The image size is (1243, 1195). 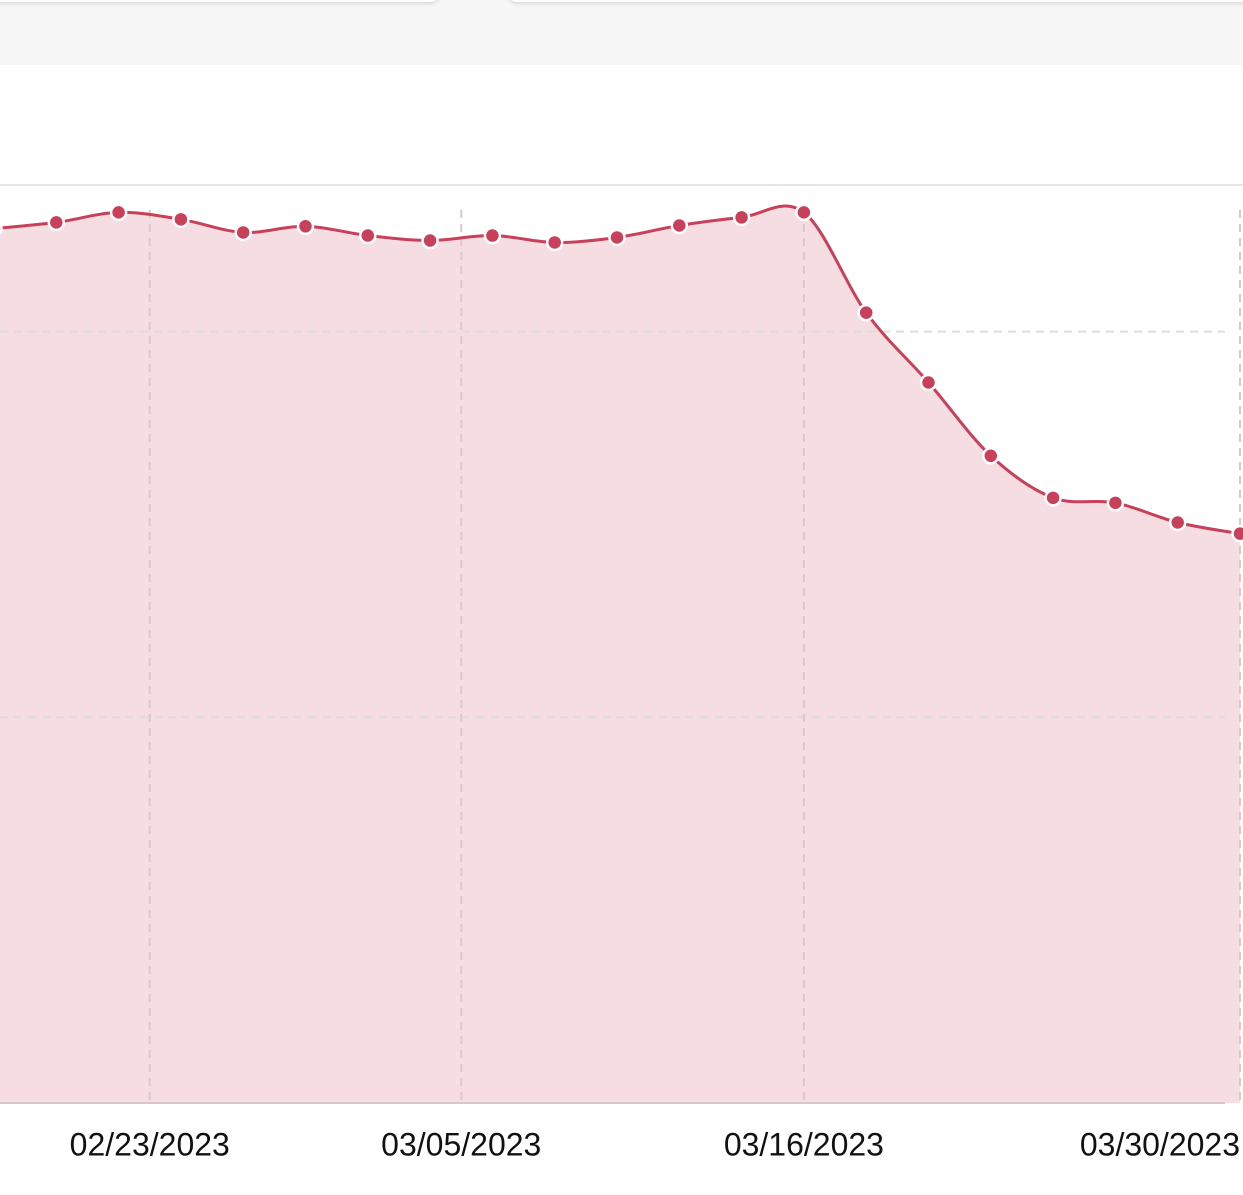 What do you see at coordinates (150, 1144) in the screenshot?
I see `x-tick-label: 02/23/2023` at bounding box center [150, 1144].